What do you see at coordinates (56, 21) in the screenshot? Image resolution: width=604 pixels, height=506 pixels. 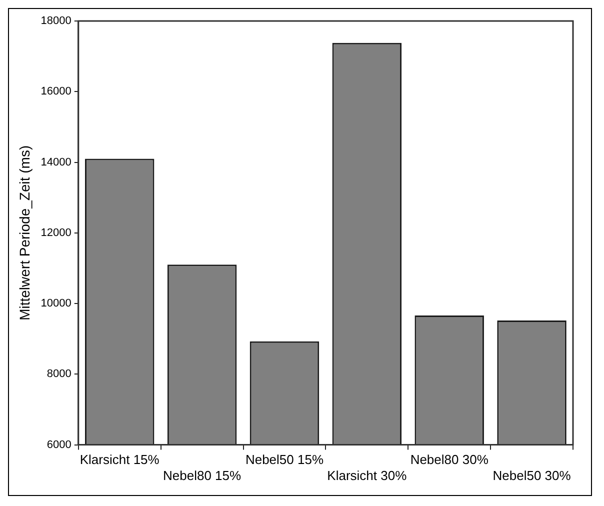 I see `y-tick-label: 18000` at bounding box center [56, 21].